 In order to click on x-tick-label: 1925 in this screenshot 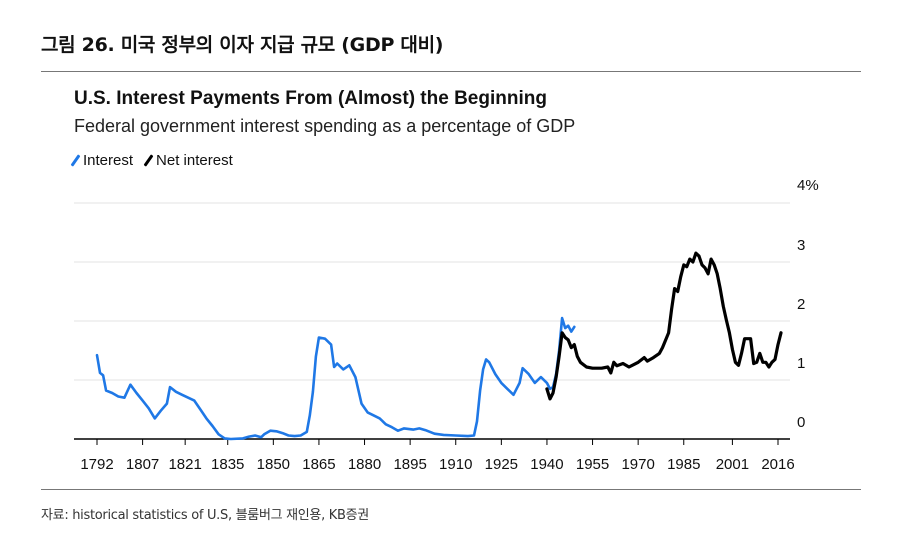, I will do `click(501, 464)`.